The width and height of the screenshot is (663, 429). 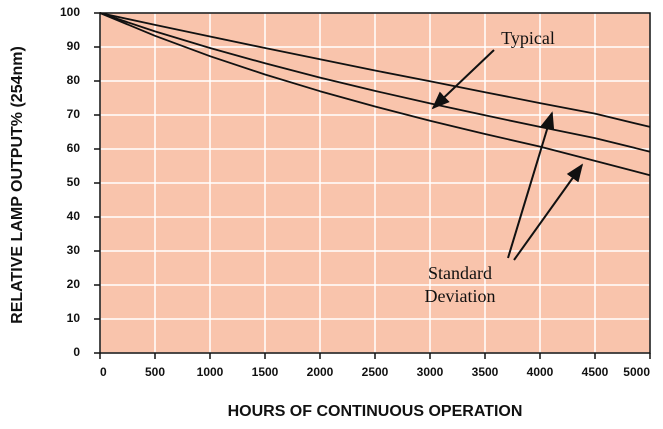 I want to click on x-tick-label: 5000, so click(x=636, y=372).